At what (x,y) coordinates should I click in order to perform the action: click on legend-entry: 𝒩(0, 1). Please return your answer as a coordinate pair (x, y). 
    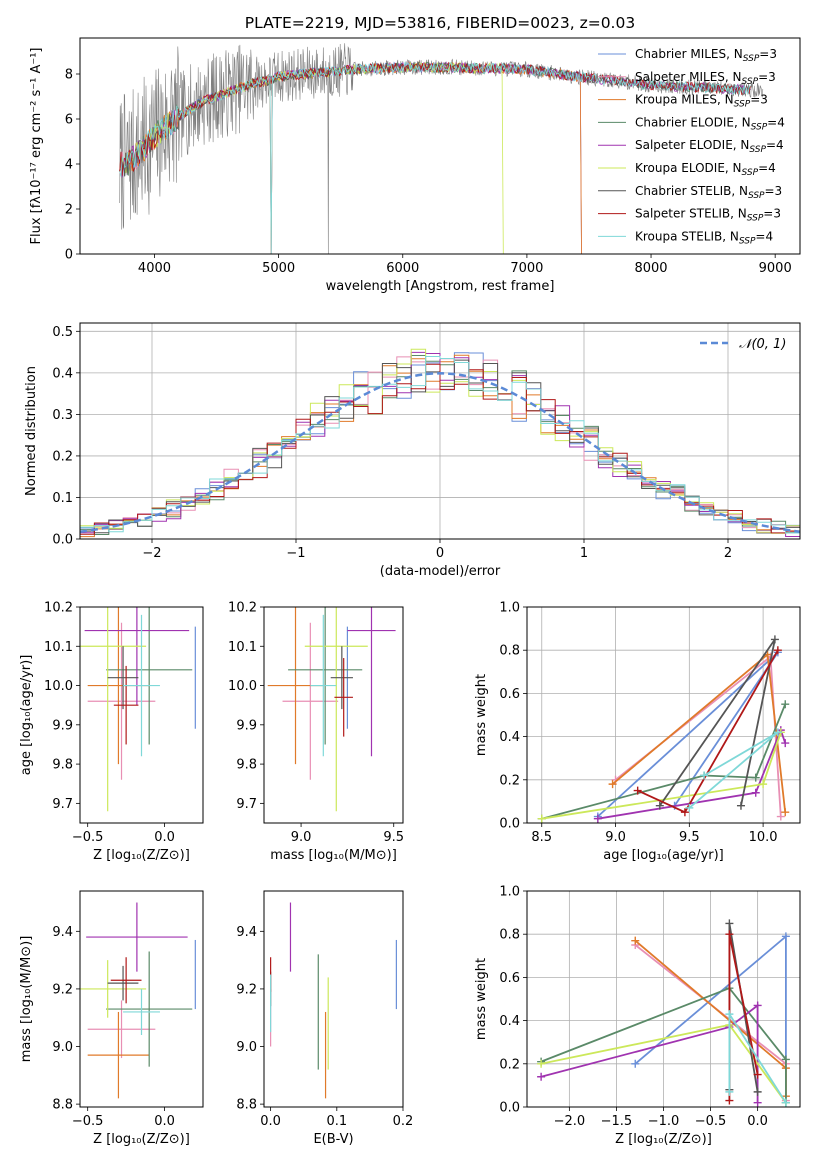
    Looking at the image, I should click on (762, 344).